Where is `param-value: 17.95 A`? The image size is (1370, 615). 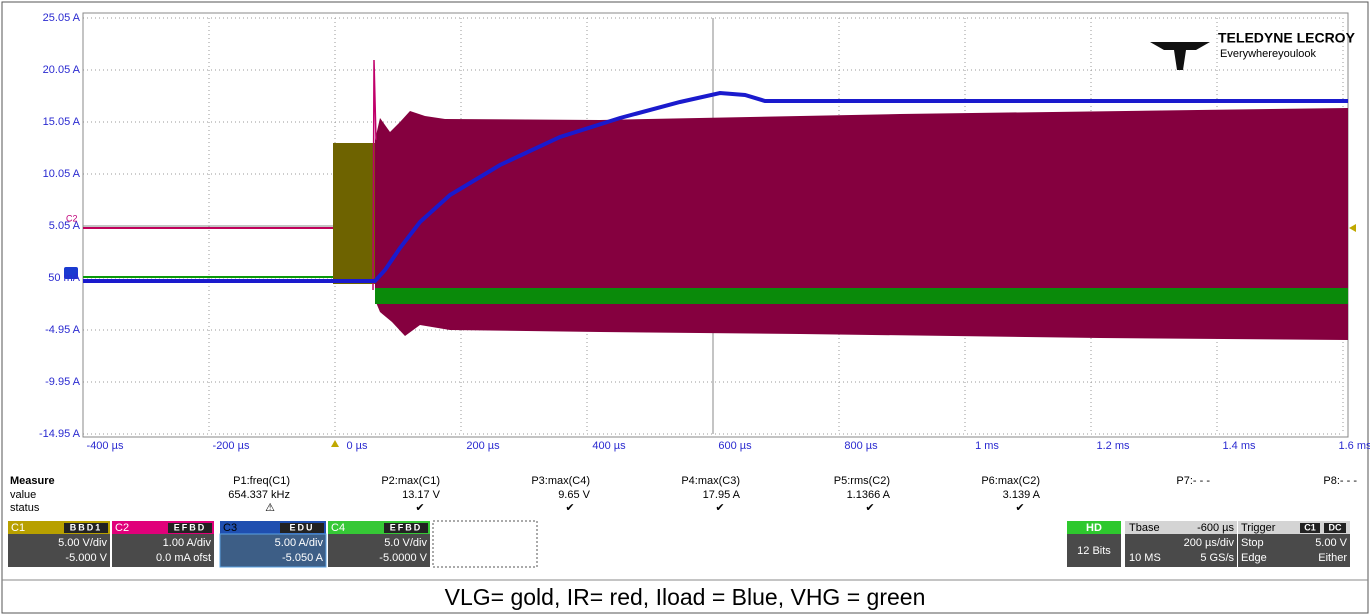
param-value: 17.95 A is located at coordinates (722, 495).